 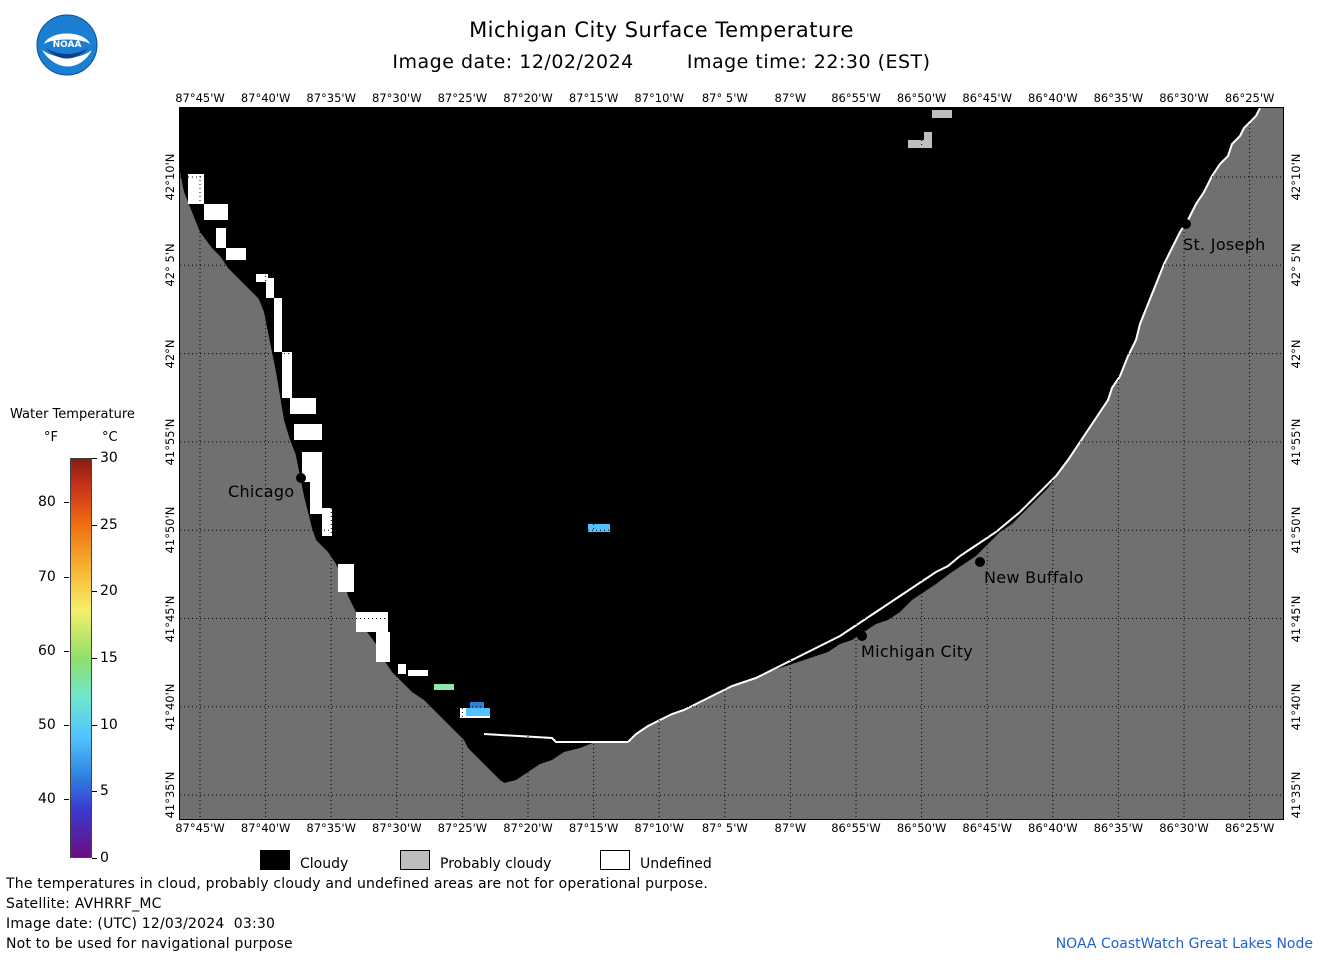 I want to click on latitude-tick: 42°N, so click(x=170, y=354).